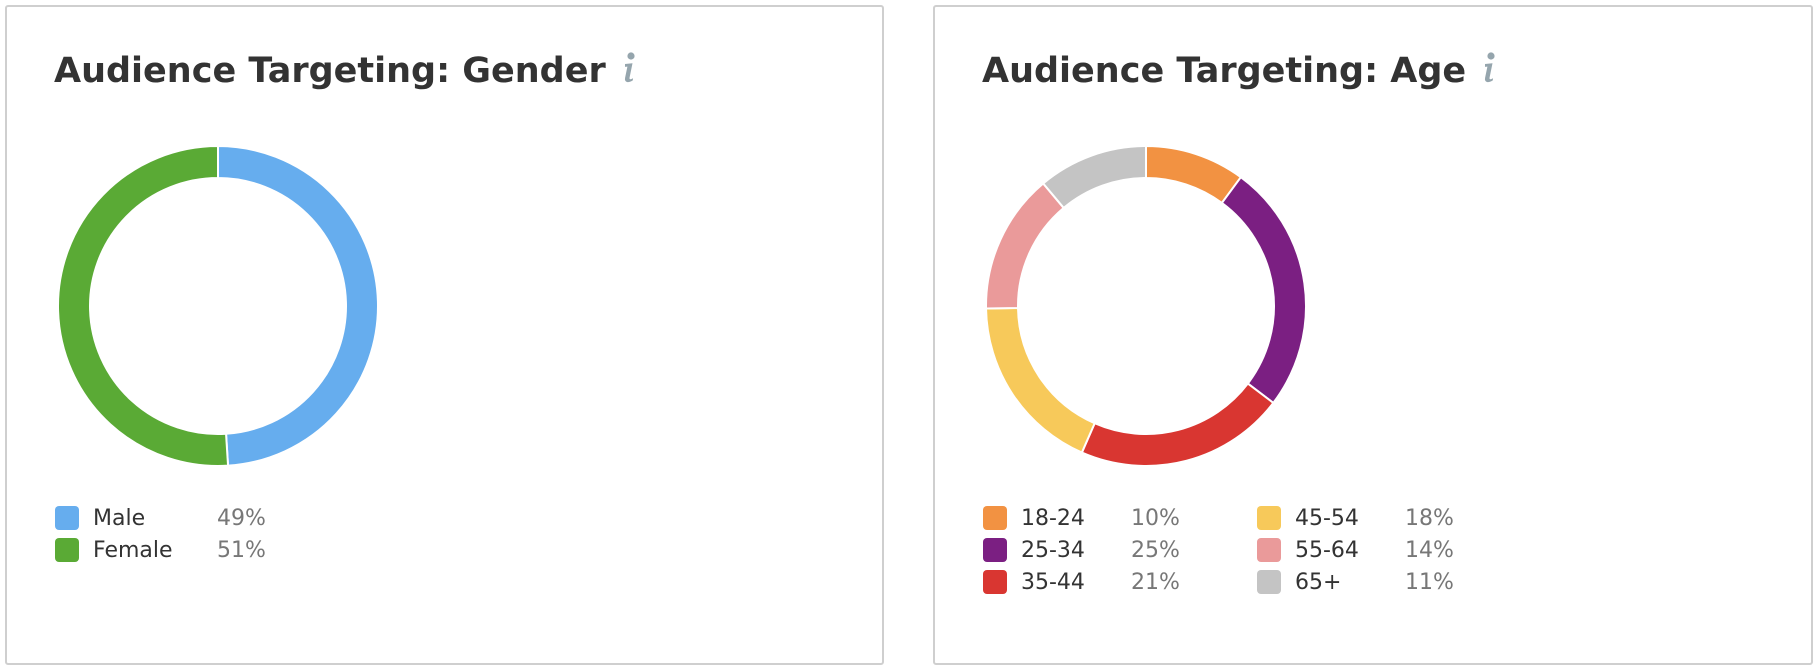 The width and height of the screenshot is (1818, 672). Describe the element at coordinates (1429, 518) in the screenshot. I see `legend-value-45-54: 18%` at that location.